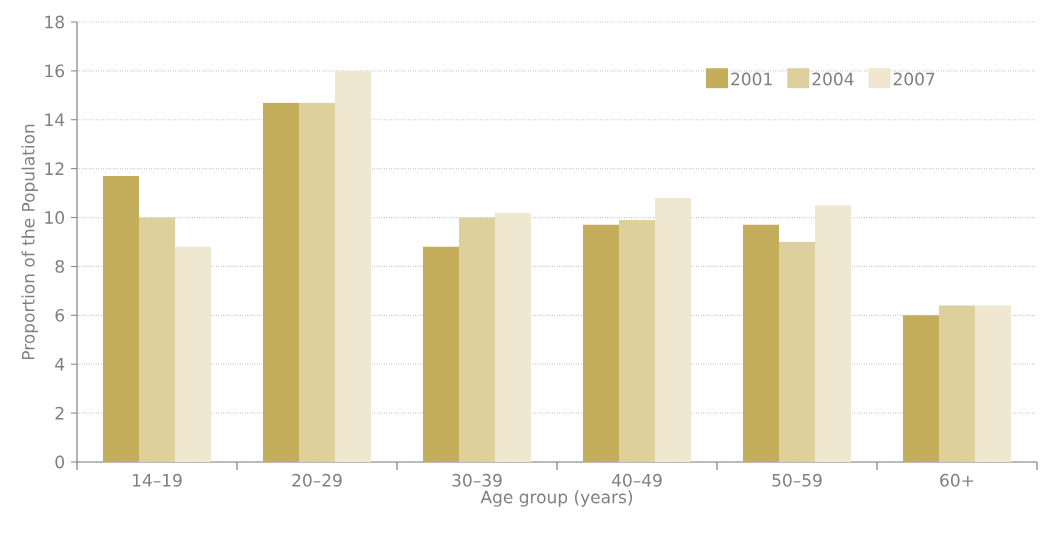 This screenshot has width=1045, height=534. Describe the element at coordinates (60, 462) in the screenshot. I see `y-tick-label: 0` at that location.